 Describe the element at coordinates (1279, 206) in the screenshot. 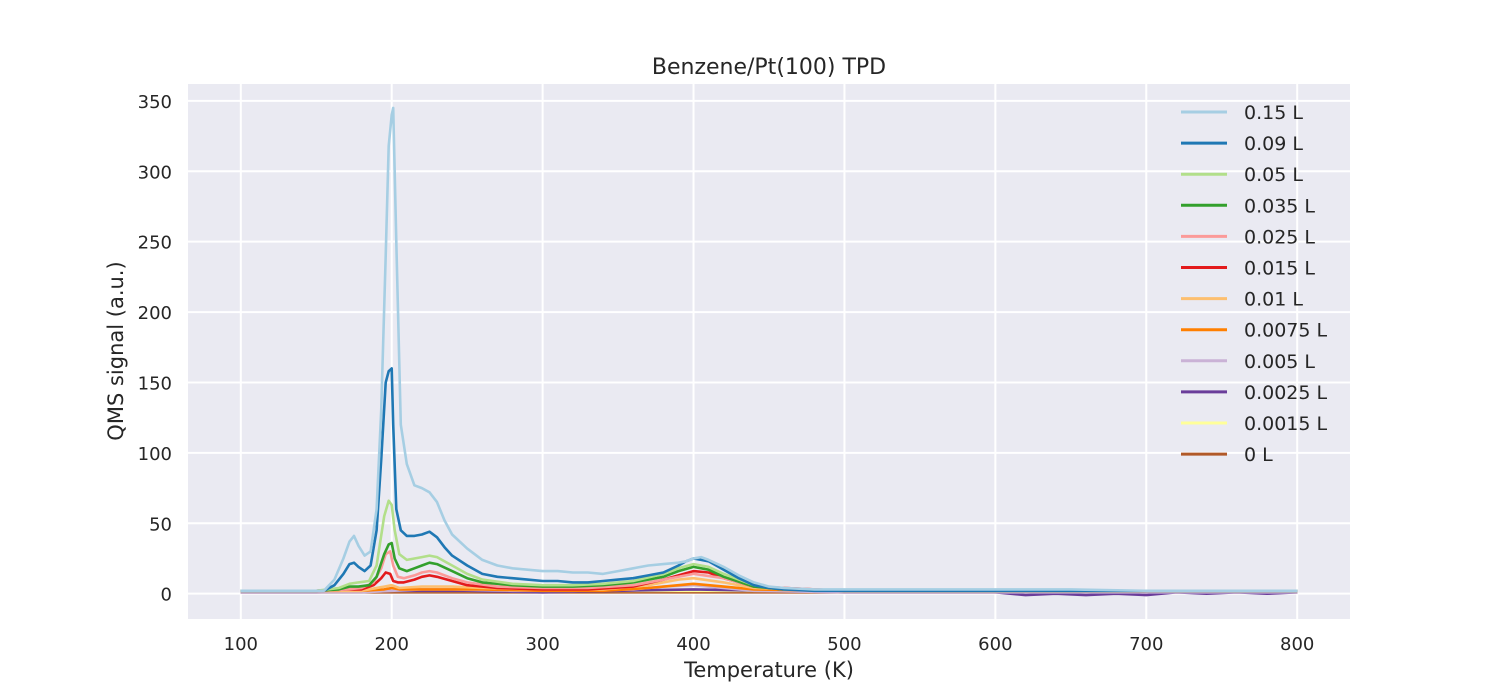

I see `legend-entry: 0.035 L` at that location.